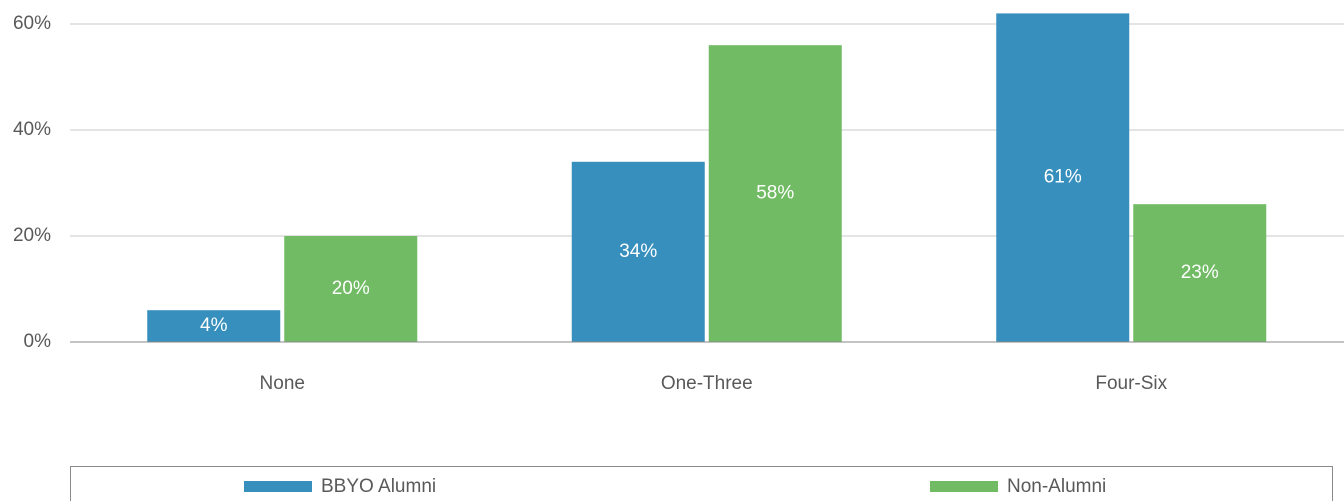 The image size is (1344, 501). I want to click on data-label: 58%, so click(775, 193).